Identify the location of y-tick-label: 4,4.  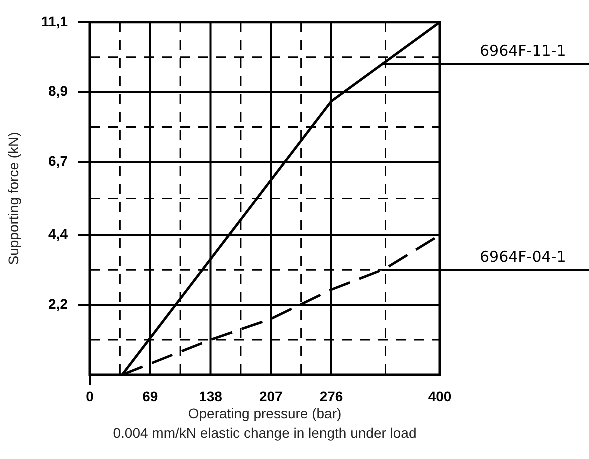
(58, 234).